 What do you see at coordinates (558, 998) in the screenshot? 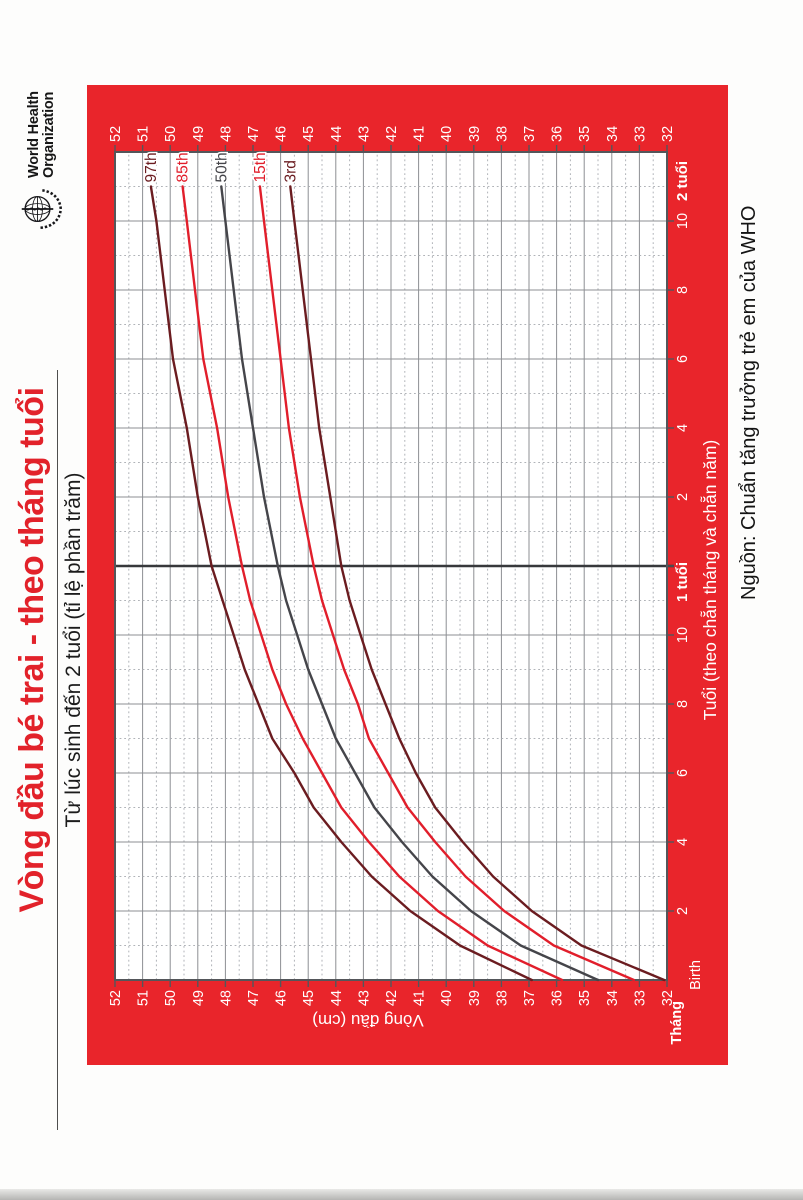
I see `cm-tick-label-left: 36` at bounding box center [558, 998].